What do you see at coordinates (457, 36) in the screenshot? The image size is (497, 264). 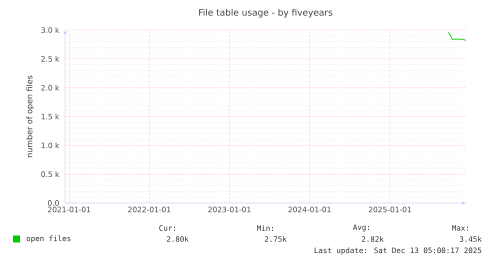 I see `line-series` at bounding box center [457, 36].